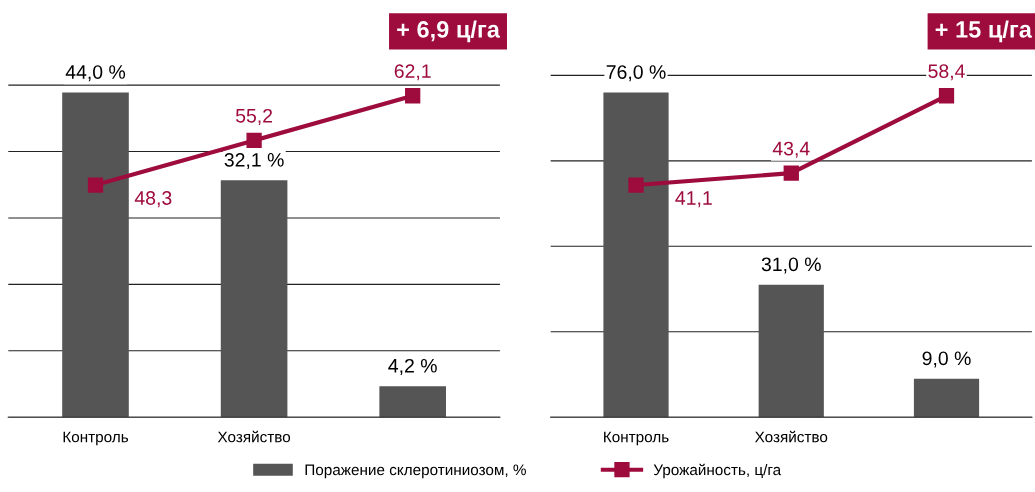 This screenshot has height=492, width=1035. I want to click on data-label: 76,0 %, so click(636, 73).